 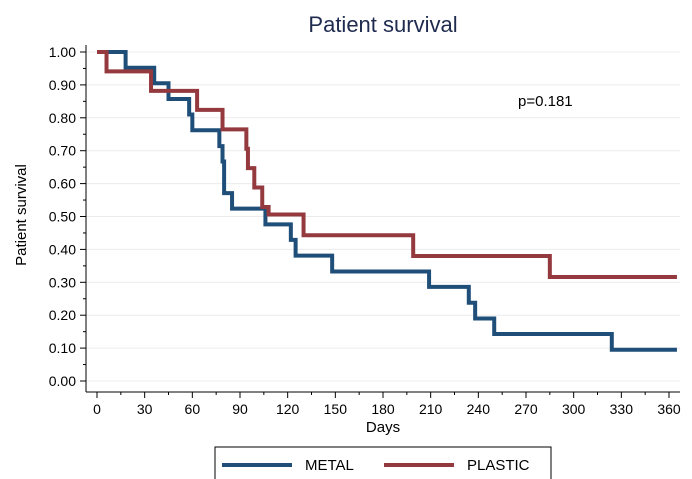 I want to click on x-tick-label: 270, so click(x=526, y=409).